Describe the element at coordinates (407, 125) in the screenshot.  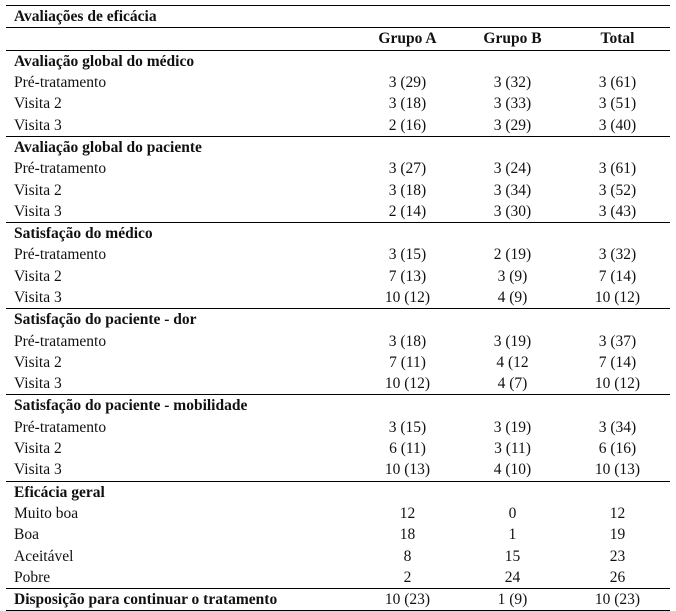
I see `table-cell: 2 (16)` at that location.